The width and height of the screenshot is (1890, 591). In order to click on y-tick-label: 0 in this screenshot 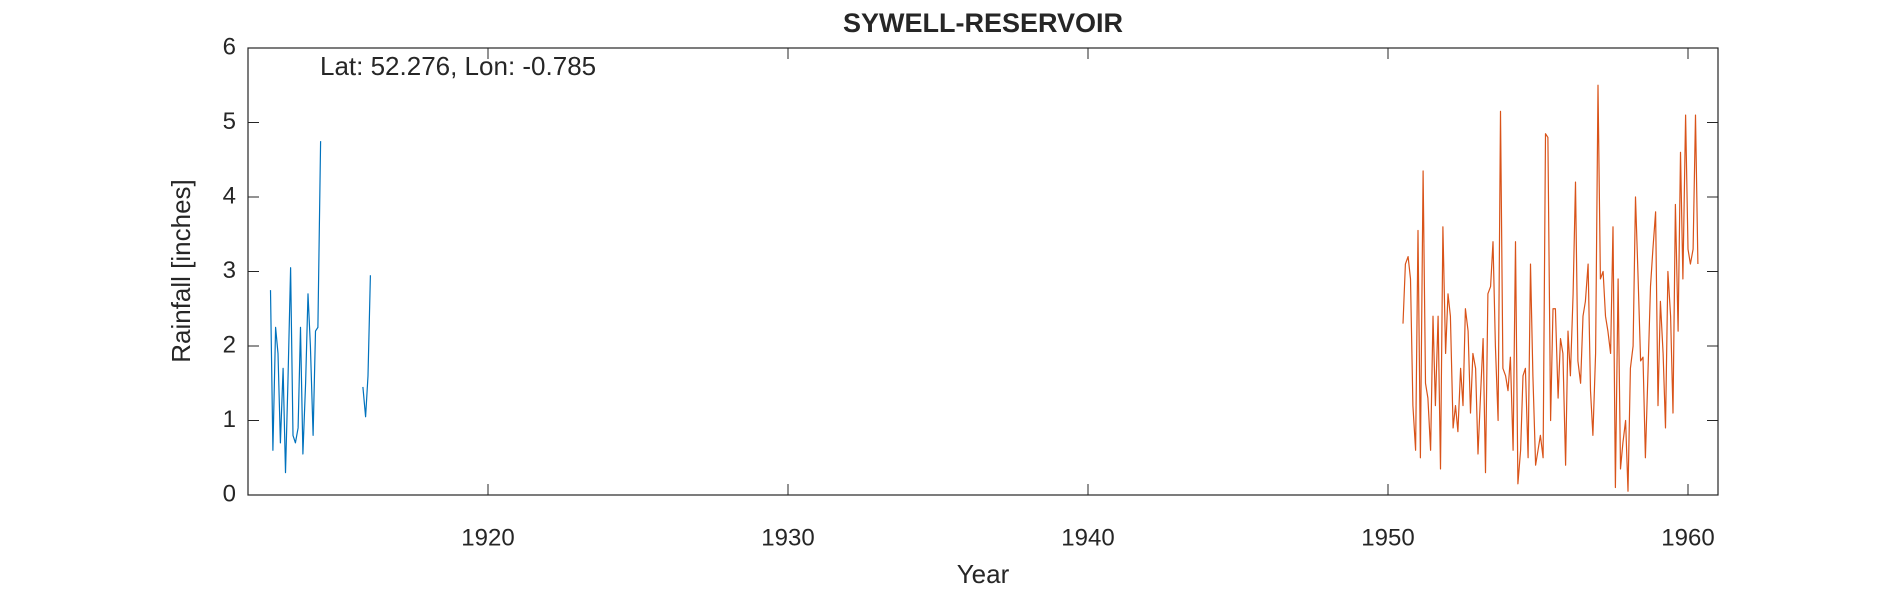, I will do `click(229, 493)`.